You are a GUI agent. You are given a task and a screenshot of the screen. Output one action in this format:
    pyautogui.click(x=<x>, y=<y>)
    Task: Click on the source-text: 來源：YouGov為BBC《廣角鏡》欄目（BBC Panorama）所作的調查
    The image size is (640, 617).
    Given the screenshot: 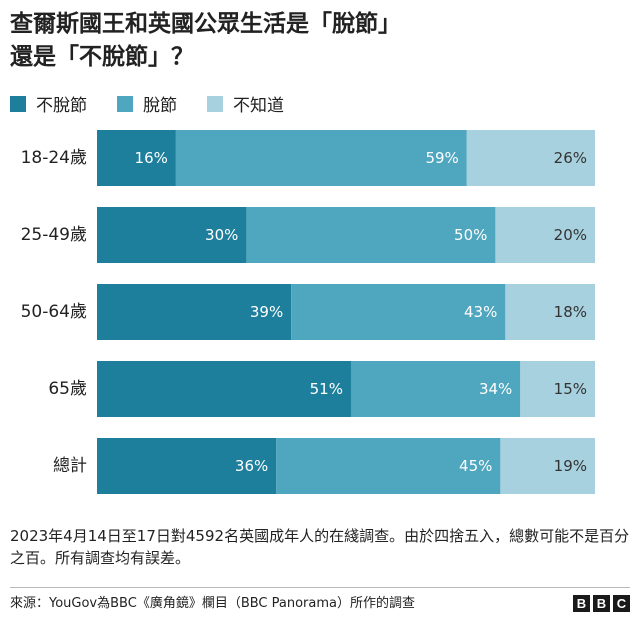 What is the action you would take?
    pyautogui.click(x=212, y=603)
    